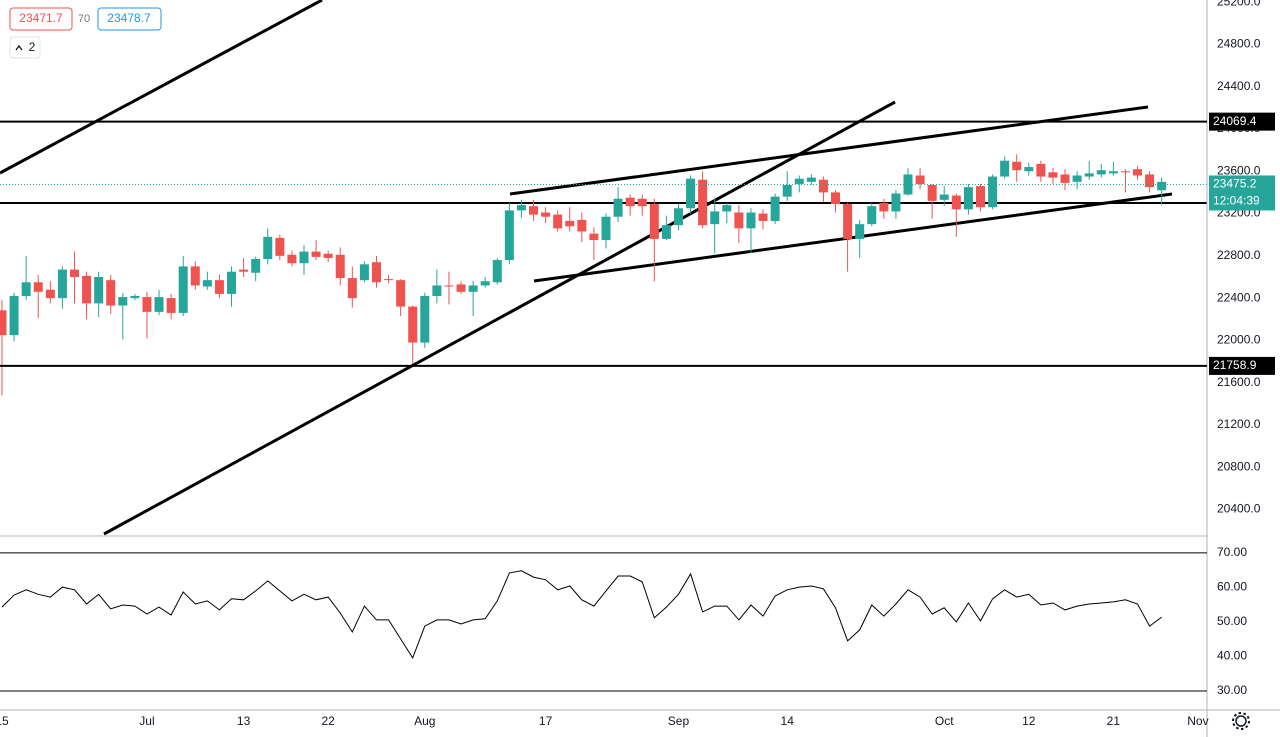 The width and height of the screenshot is (1280, 737). Describe the element at coordinates (788, 721) in the screenshot. I see `time-tick-label: 14` at that location.